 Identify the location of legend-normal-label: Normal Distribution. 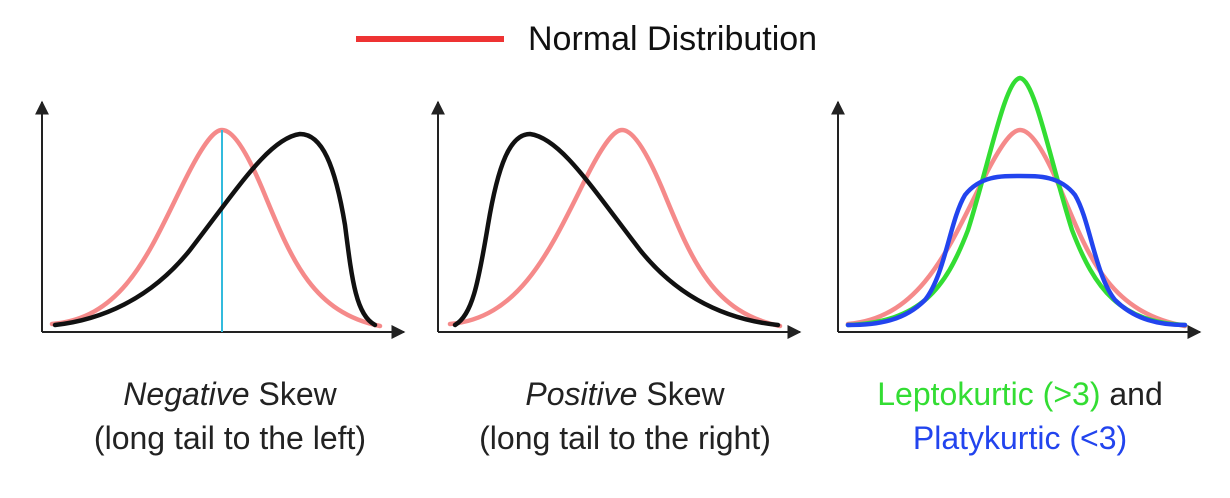
(673, 39).